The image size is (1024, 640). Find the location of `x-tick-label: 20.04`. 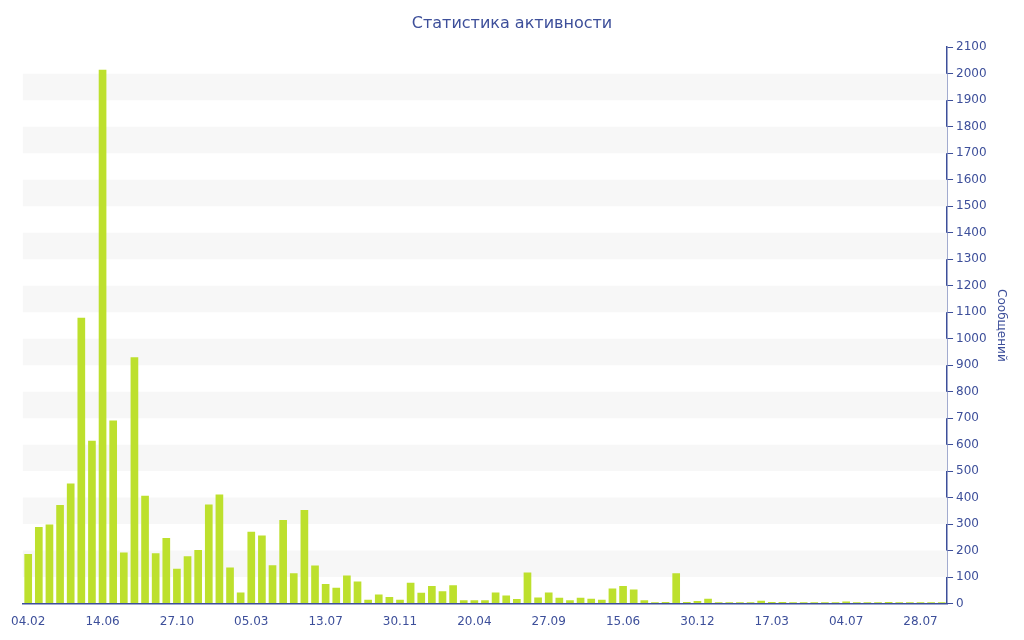

x-tick-label: 20.04 is located at coordinates (474, 620).